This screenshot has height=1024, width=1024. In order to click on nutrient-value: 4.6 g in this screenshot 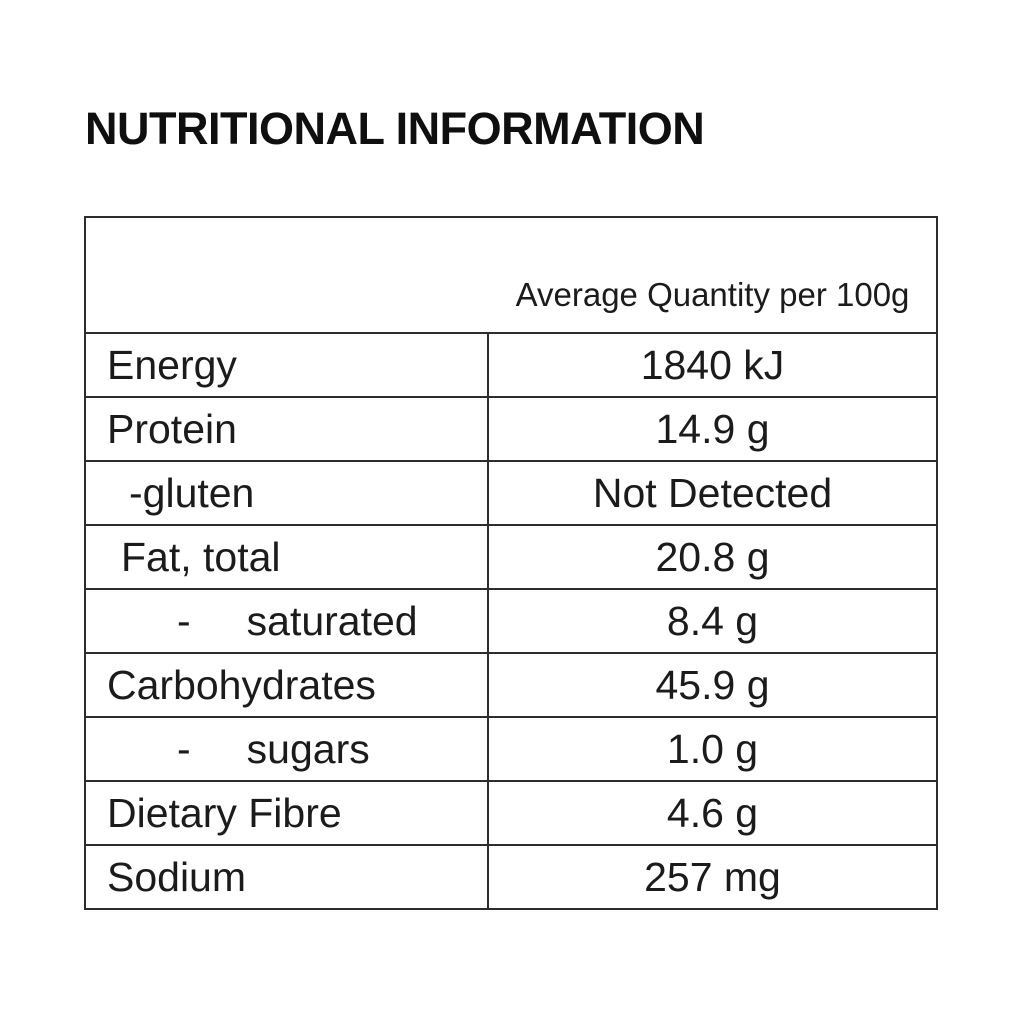, I will do `click(712, 812)`.